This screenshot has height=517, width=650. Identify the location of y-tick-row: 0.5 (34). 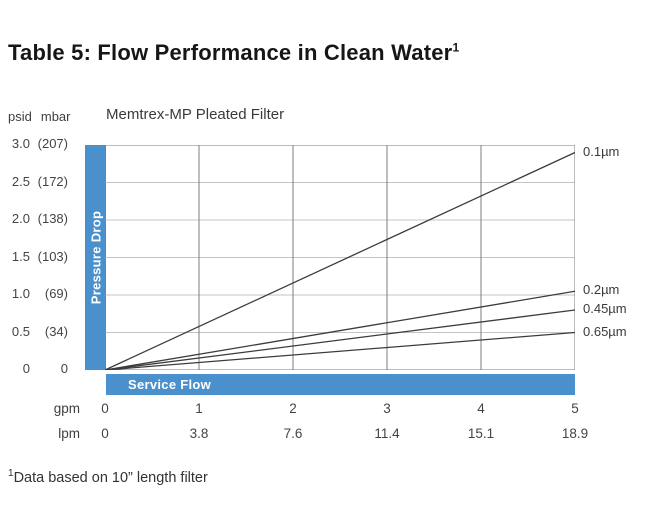
(36, 331).